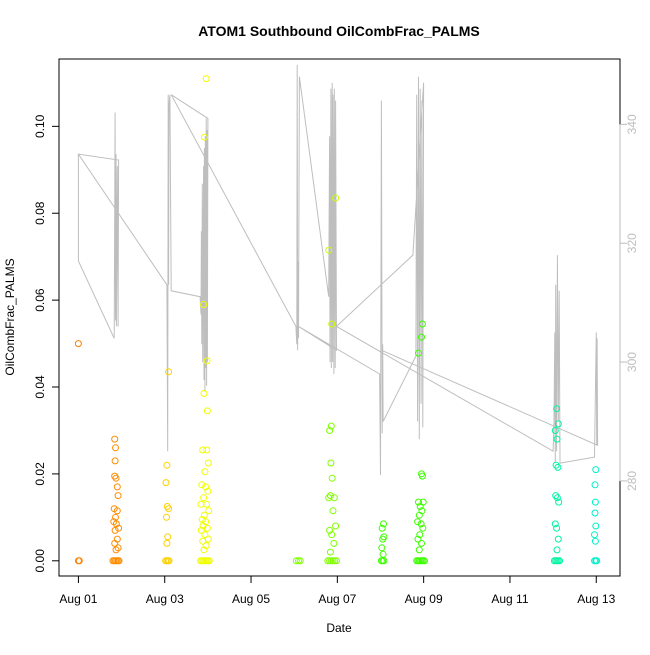  Describe the element at coordinates (337, 599) in the screenshot. I see `x-tick-label: Aug 07` at that location.